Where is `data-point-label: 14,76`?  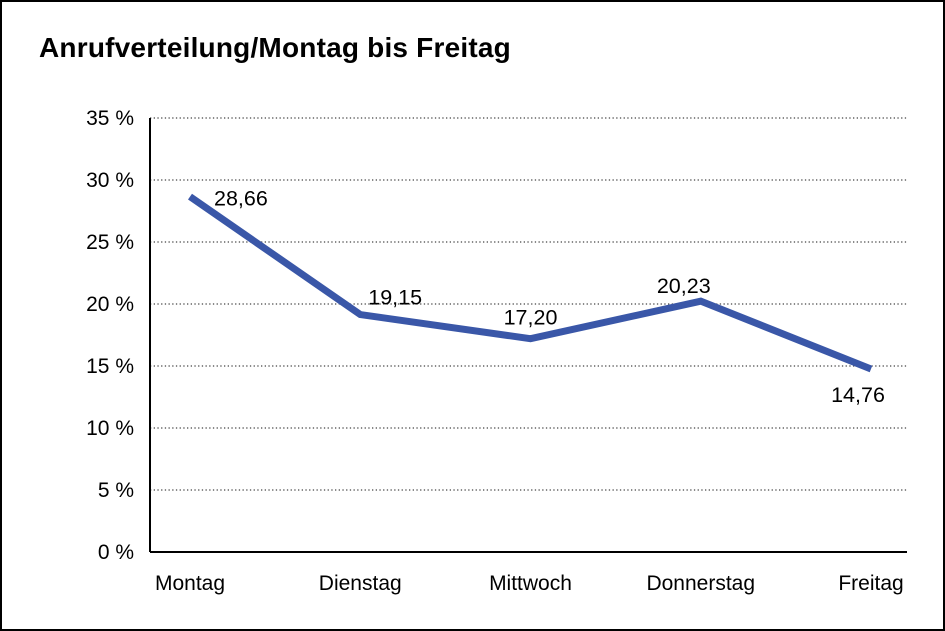 data-point-label: 14,76 is located at coordinates (858, 395).